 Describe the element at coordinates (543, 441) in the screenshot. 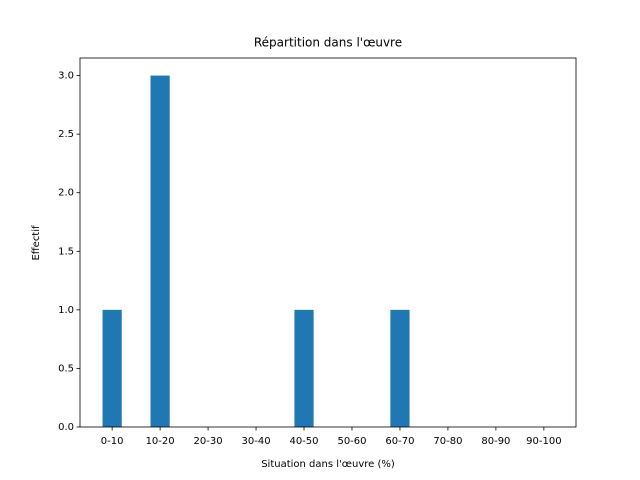

I see `x-tick-label: 90-100` at that location.